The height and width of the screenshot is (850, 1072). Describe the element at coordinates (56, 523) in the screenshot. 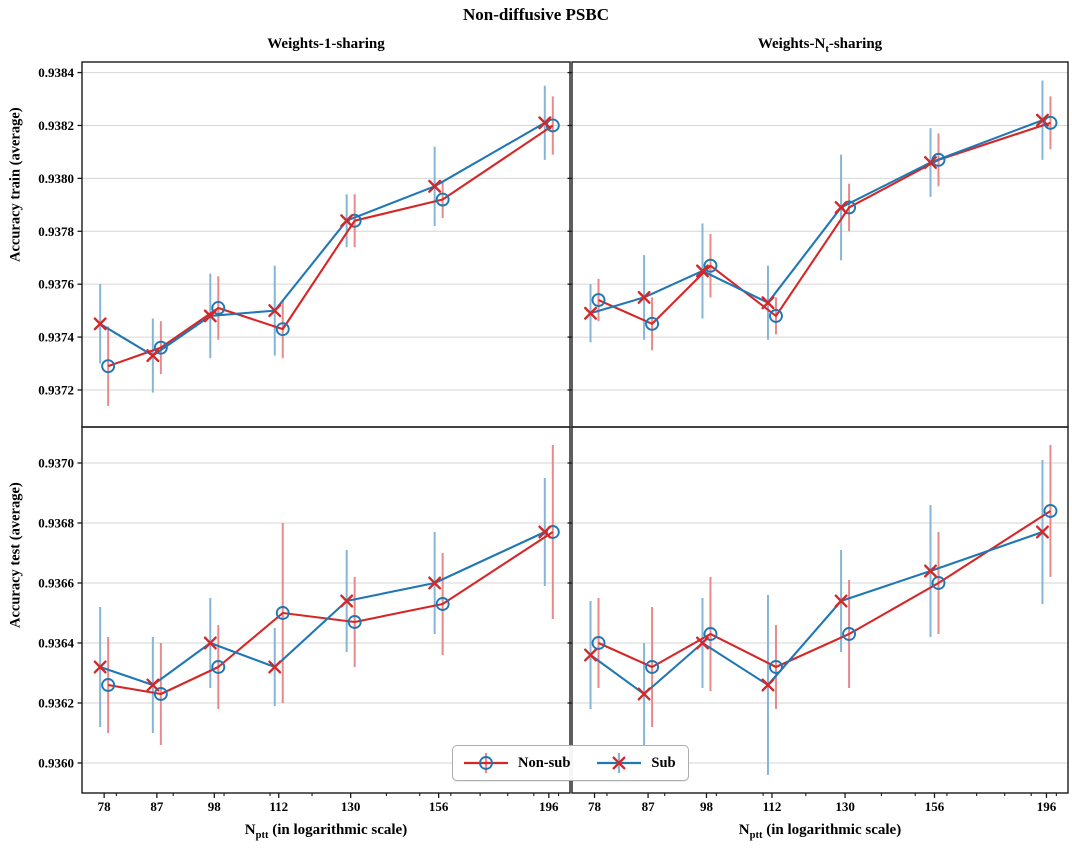

I see `y-tick-label: 0.9368` at that location.